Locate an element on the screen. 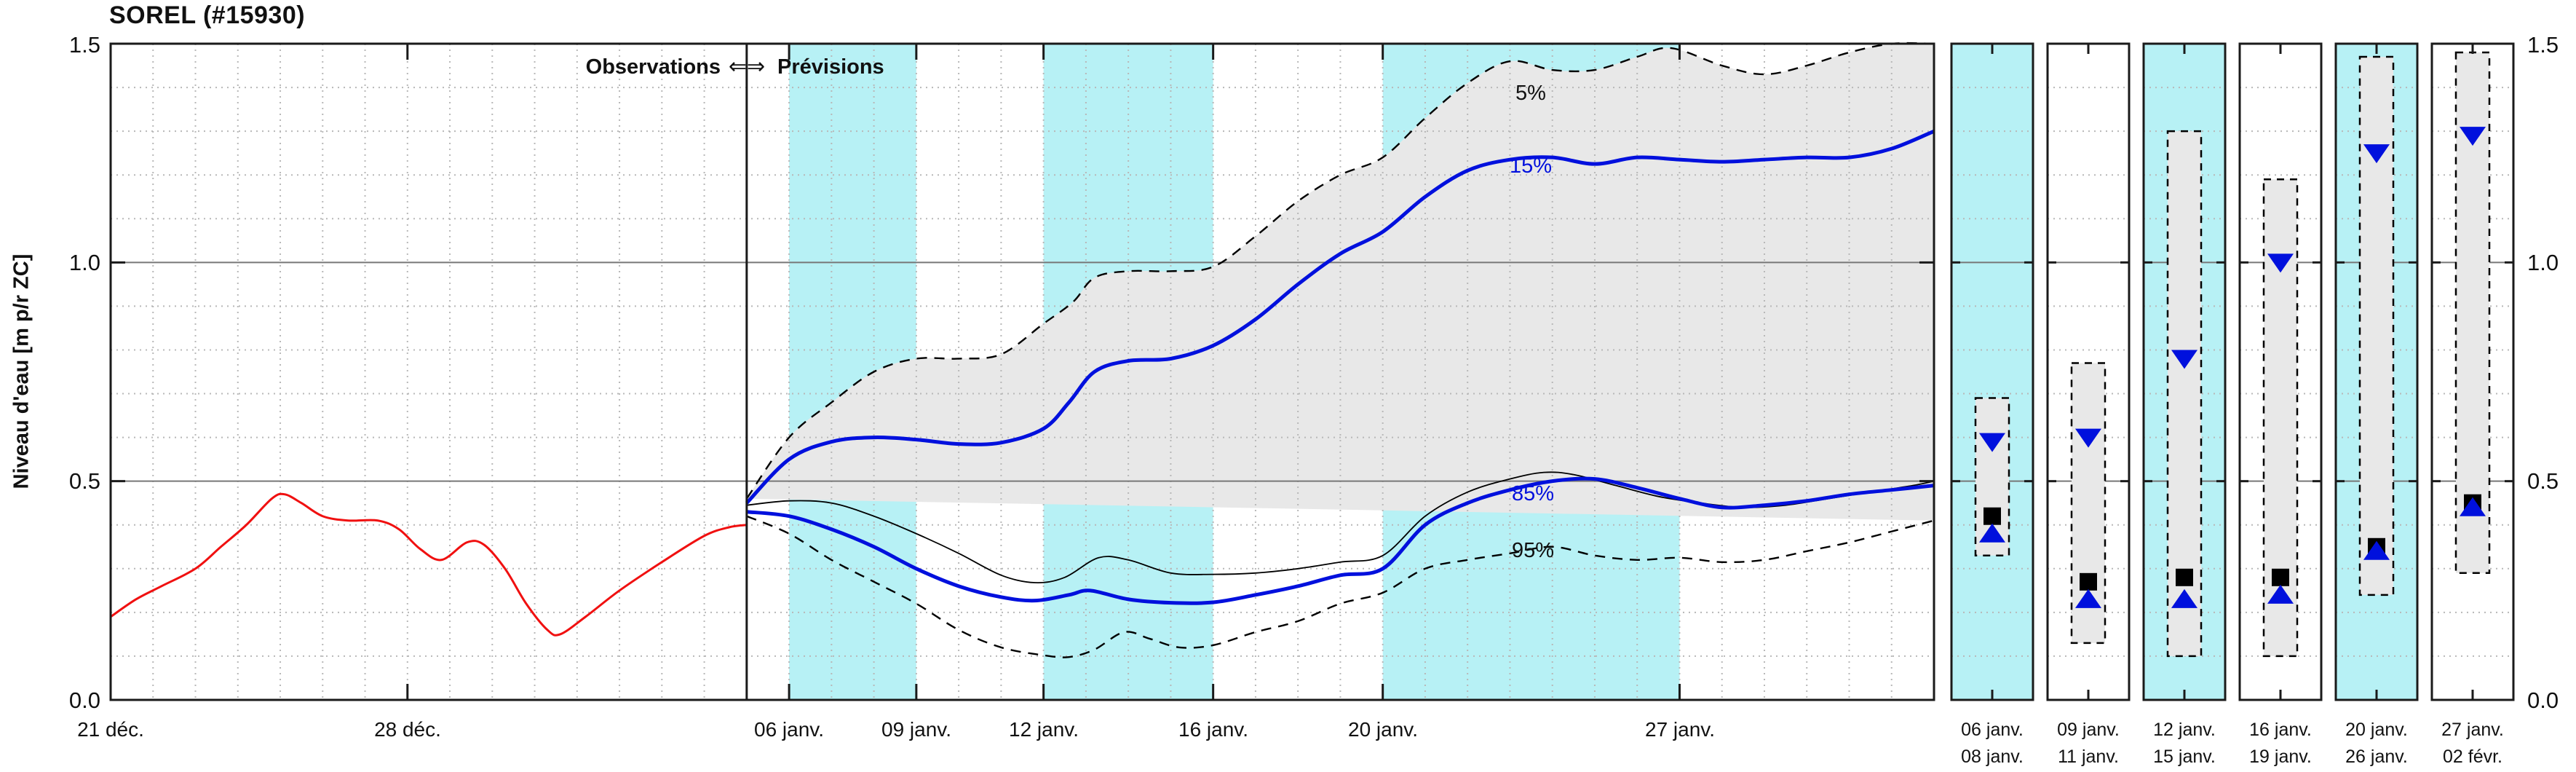 The height and width of the screenshot is (772, 2576). panel2-date-start: 09 janv. is located at coordinates (2088, 730).